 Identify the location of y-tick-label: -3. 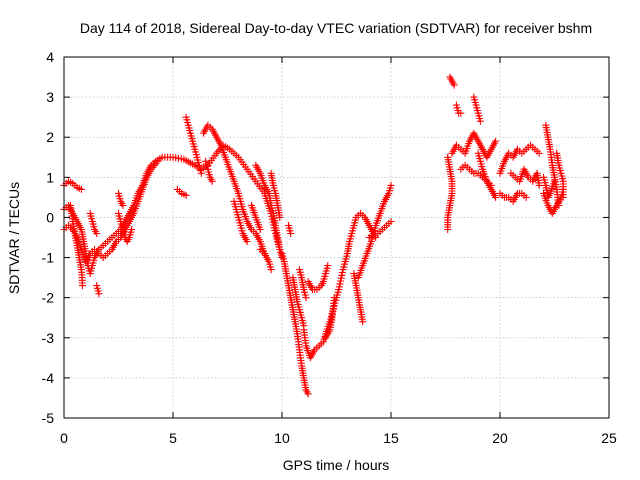
(48, 338).